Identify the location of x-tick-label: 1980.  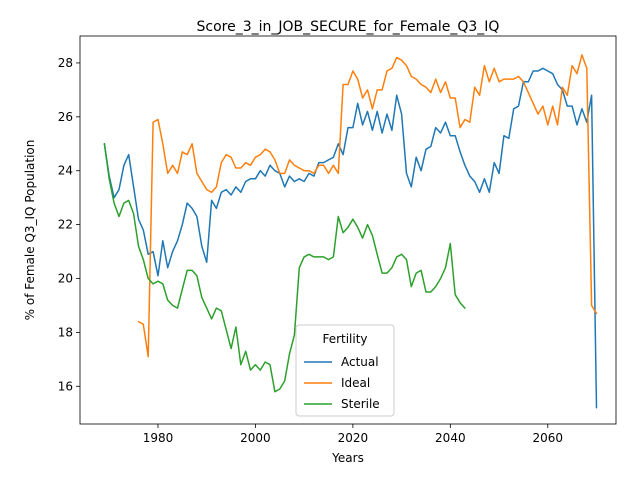
(158, 438).